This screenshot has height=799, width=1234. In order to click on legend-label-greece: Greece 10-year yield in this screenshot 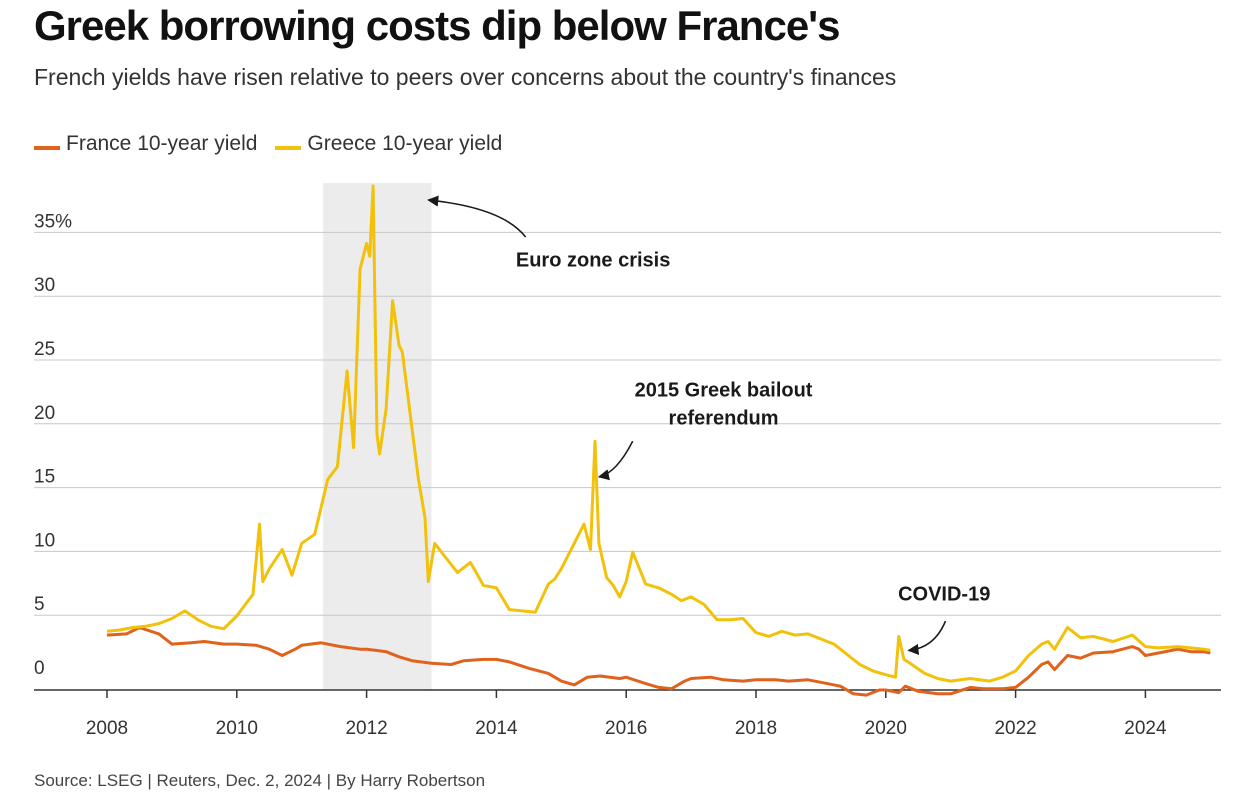, I will do `click(405, 143)`.